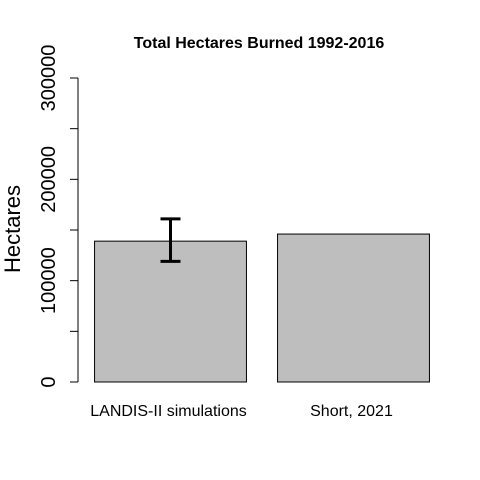 The width and height of the screenshot is (480, 480). Describe the element at coordinates (170, 240) in the screenshot. I see `error-bars-group` at that location.